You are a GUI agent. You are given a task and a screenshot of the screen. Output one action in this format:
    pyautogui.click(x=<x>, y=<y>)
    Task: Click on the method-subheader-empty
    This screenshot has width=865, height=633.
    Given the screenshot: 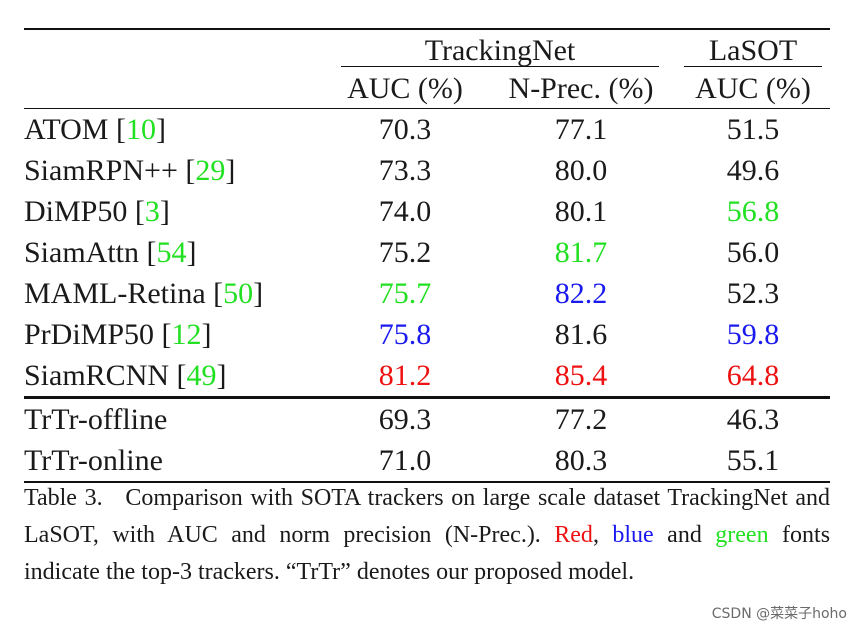 What is the action you would take?
    pyautogui.click(x=174, y=89)
    